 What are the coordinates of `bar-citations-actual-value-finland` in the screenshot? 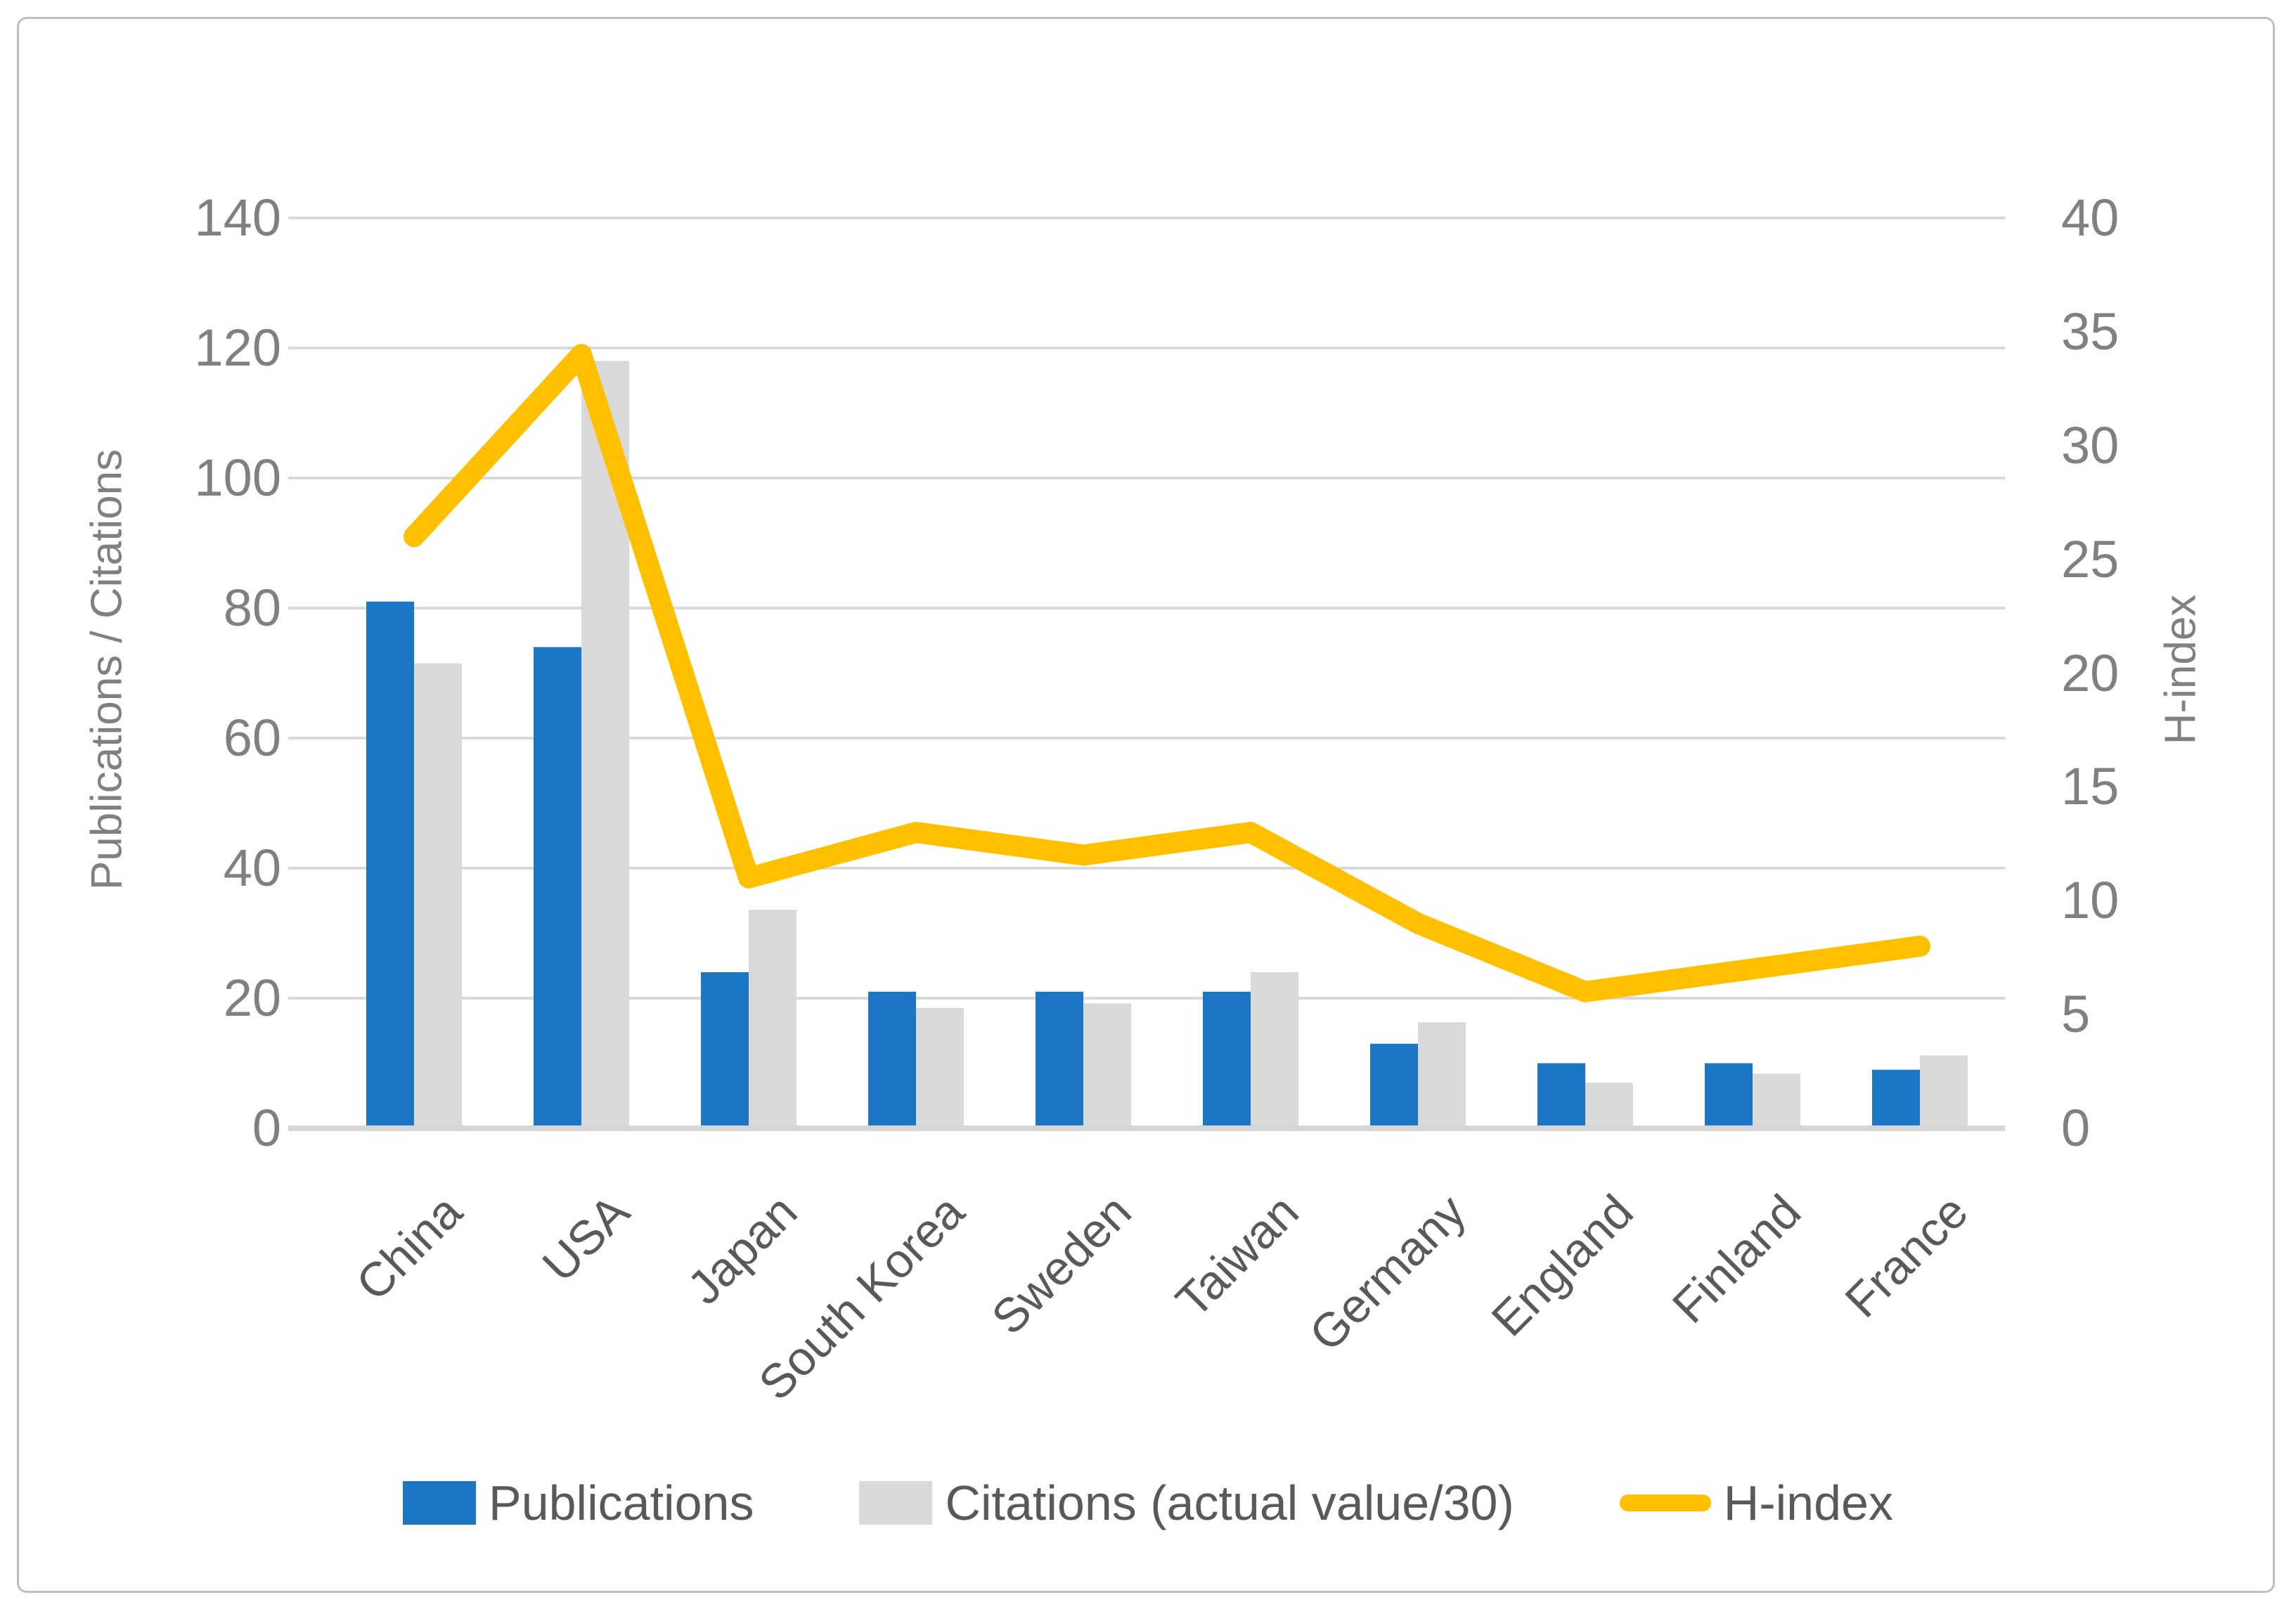 It's located at (1776, 1100).